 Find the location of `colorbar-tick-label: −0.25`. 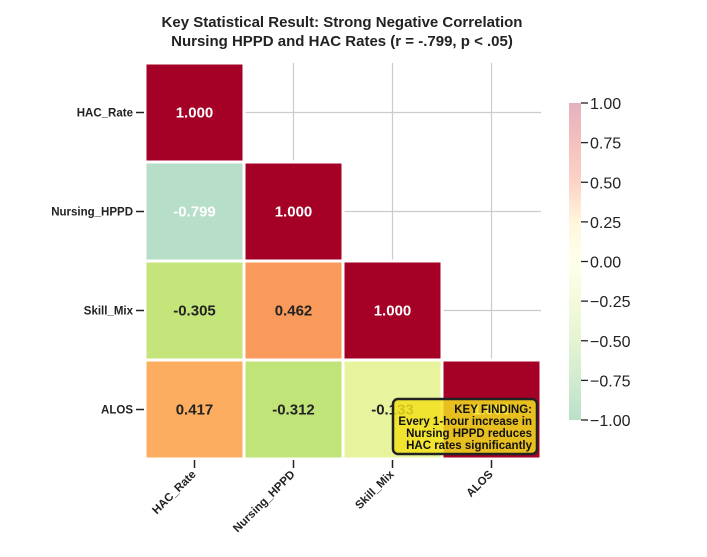

colorbar-tick-label: −0.25 is located at coordinates (610, 302).